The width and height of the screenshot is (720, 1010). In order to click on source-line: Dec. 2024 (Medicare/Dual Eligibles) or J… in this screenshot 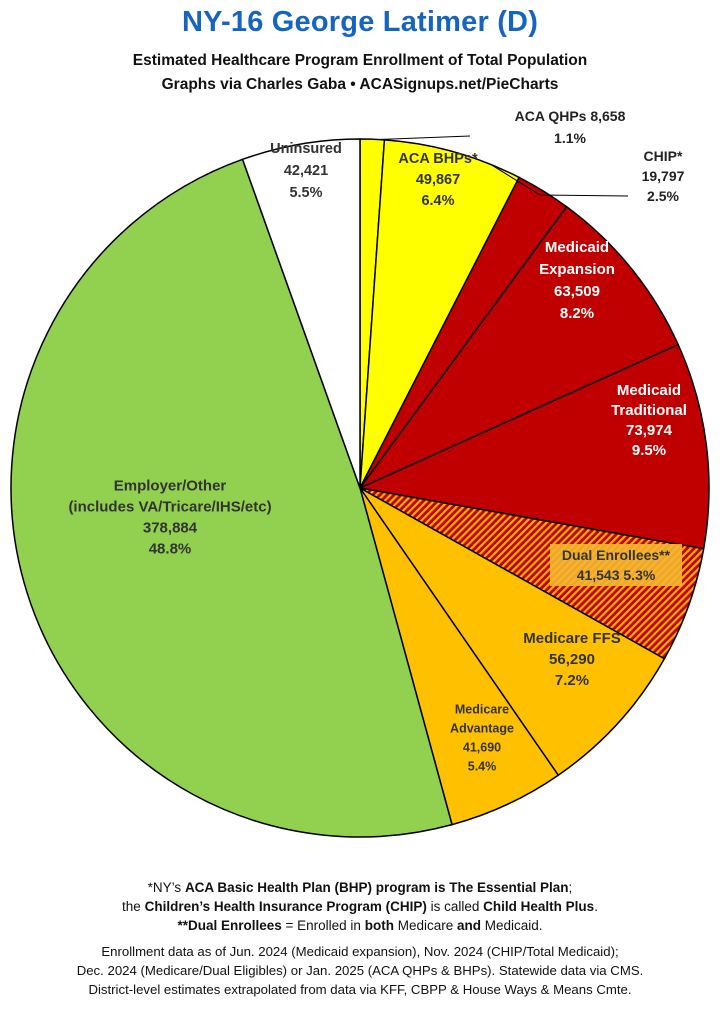, I will do `click(360, 970)`.